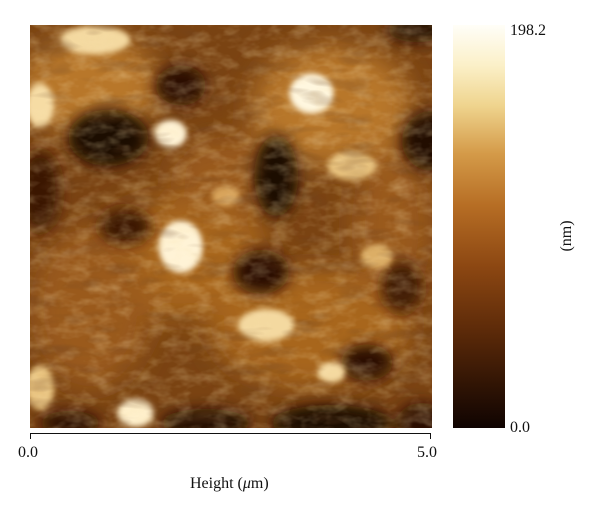 Image resolution: width=600 pixels, height=516 pixels. Describe the element at coordinates (30, 436) in the screenshot. I see `x-axis-tick-start` at that location.